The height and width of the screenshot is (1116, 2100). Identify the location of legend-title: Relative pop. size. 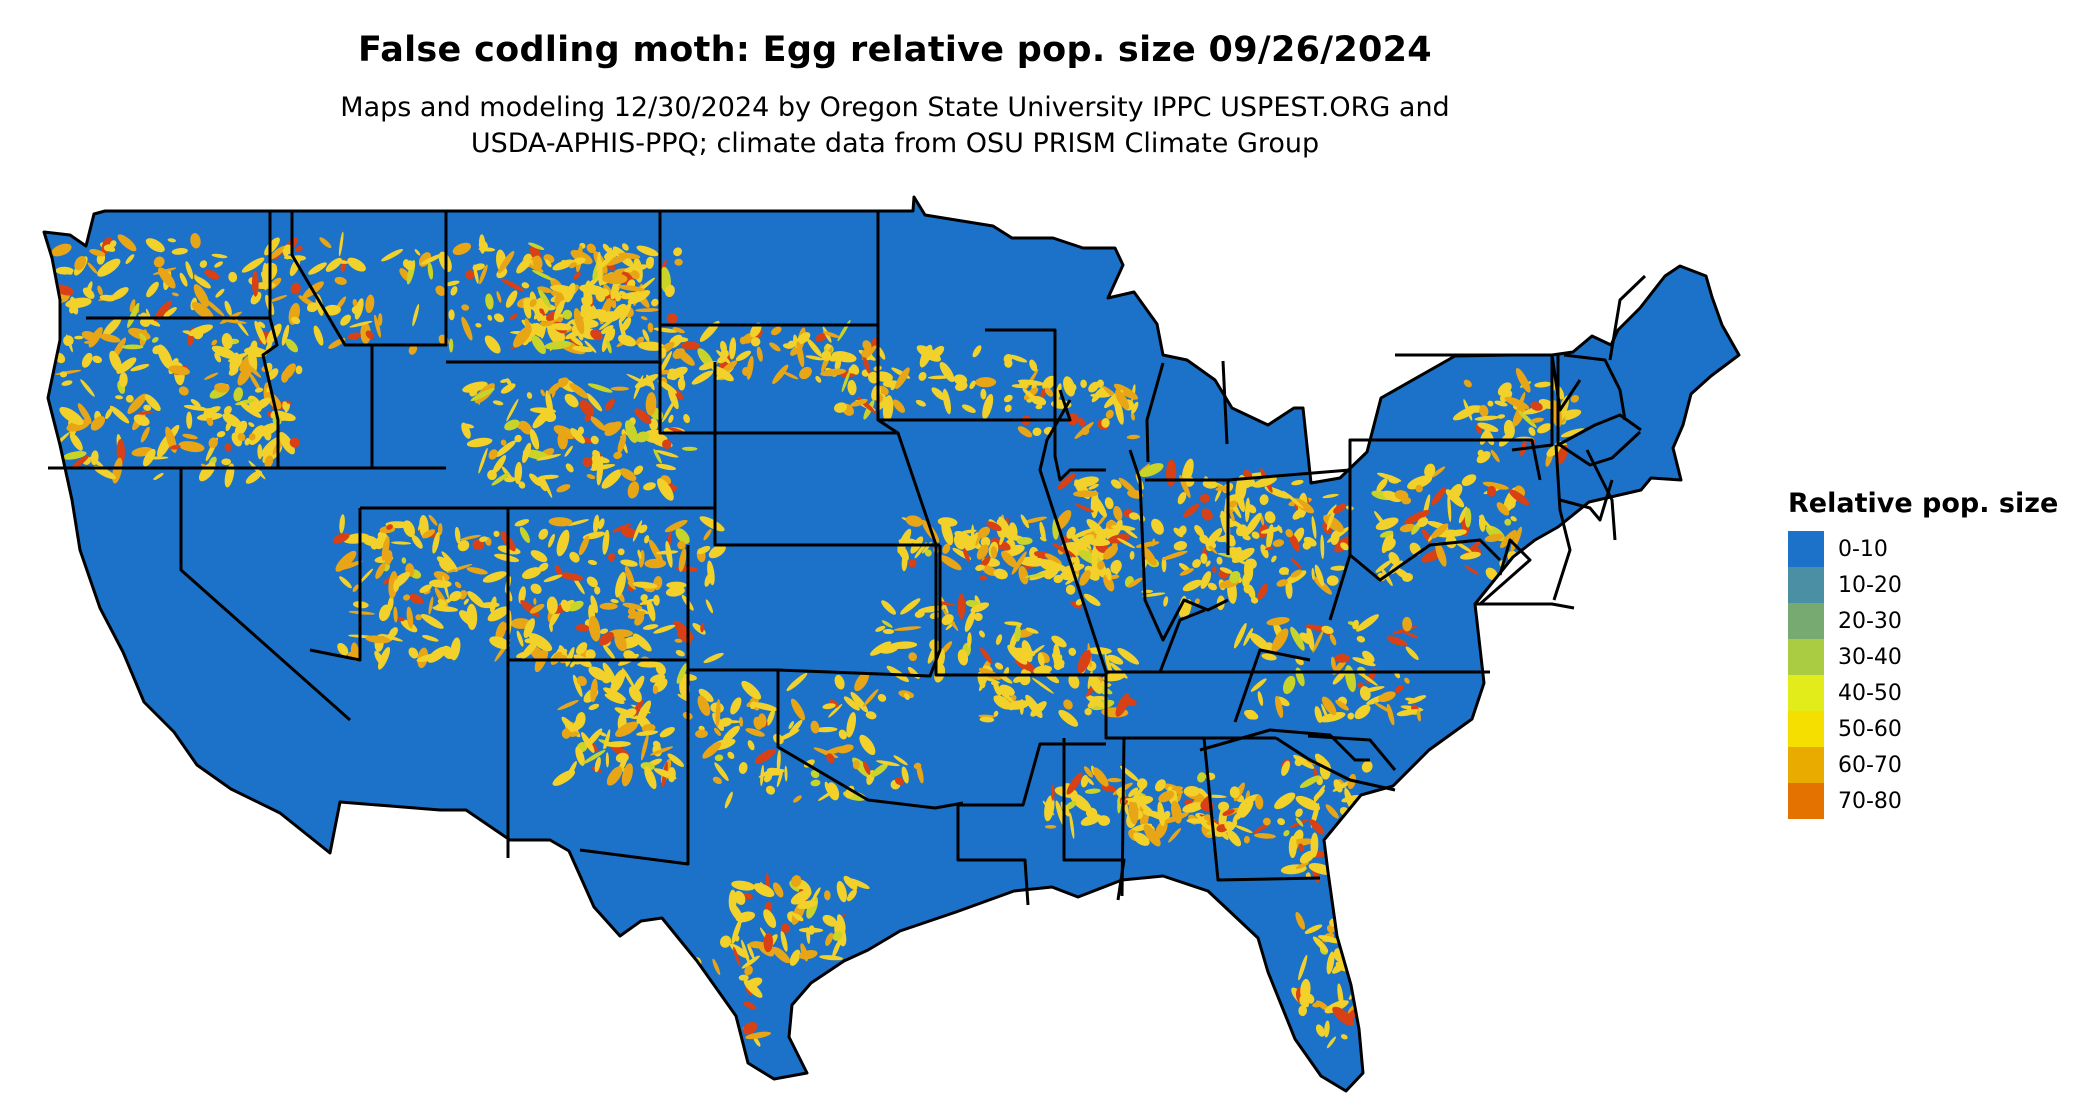
(1923, 503).